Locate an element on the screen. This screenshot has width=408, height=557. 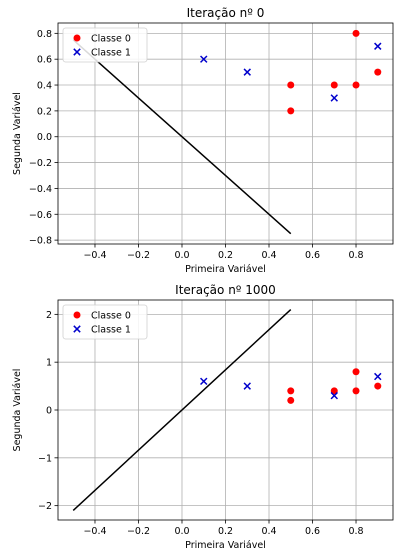
y-tick-label: 0.4 is located at coordinates (44, 86).